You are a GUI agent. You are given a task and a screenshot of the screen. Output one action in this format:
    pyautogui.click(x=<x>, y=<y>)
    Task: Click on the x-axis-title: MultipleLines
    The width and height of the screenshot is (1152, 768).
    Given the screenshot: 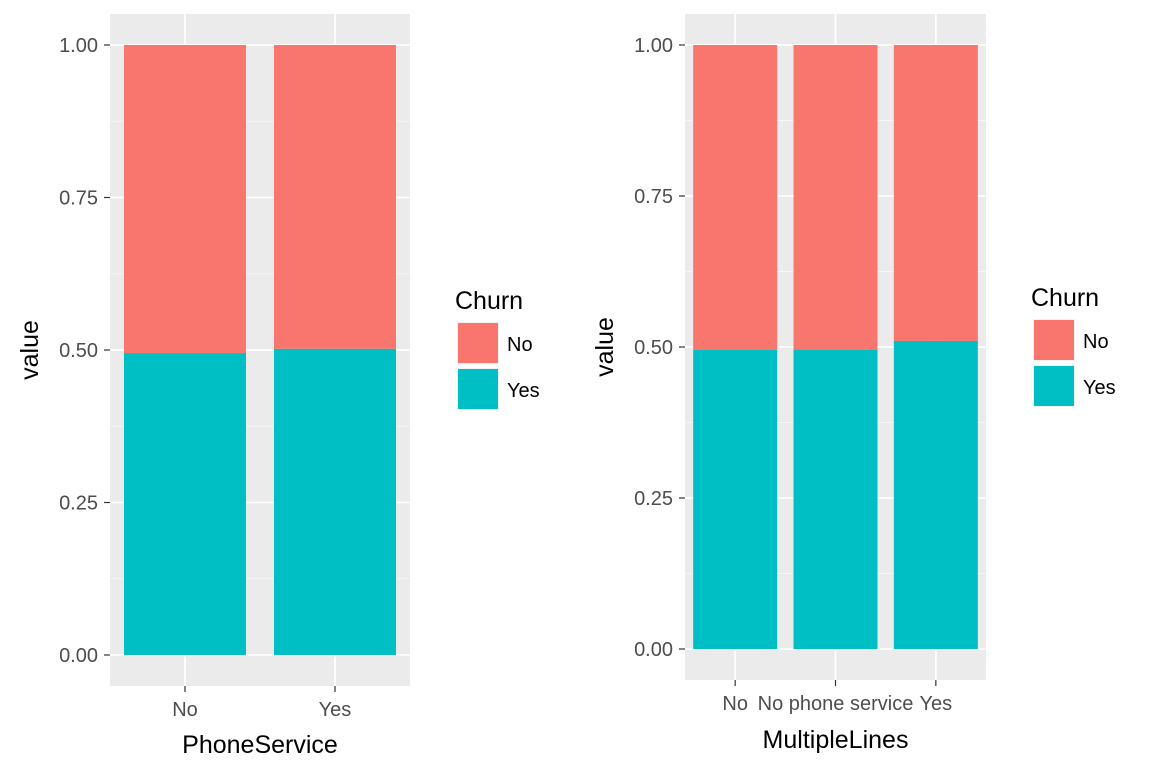 What is the action you would take?
    pyautogui.click(x=836, y=740)
    